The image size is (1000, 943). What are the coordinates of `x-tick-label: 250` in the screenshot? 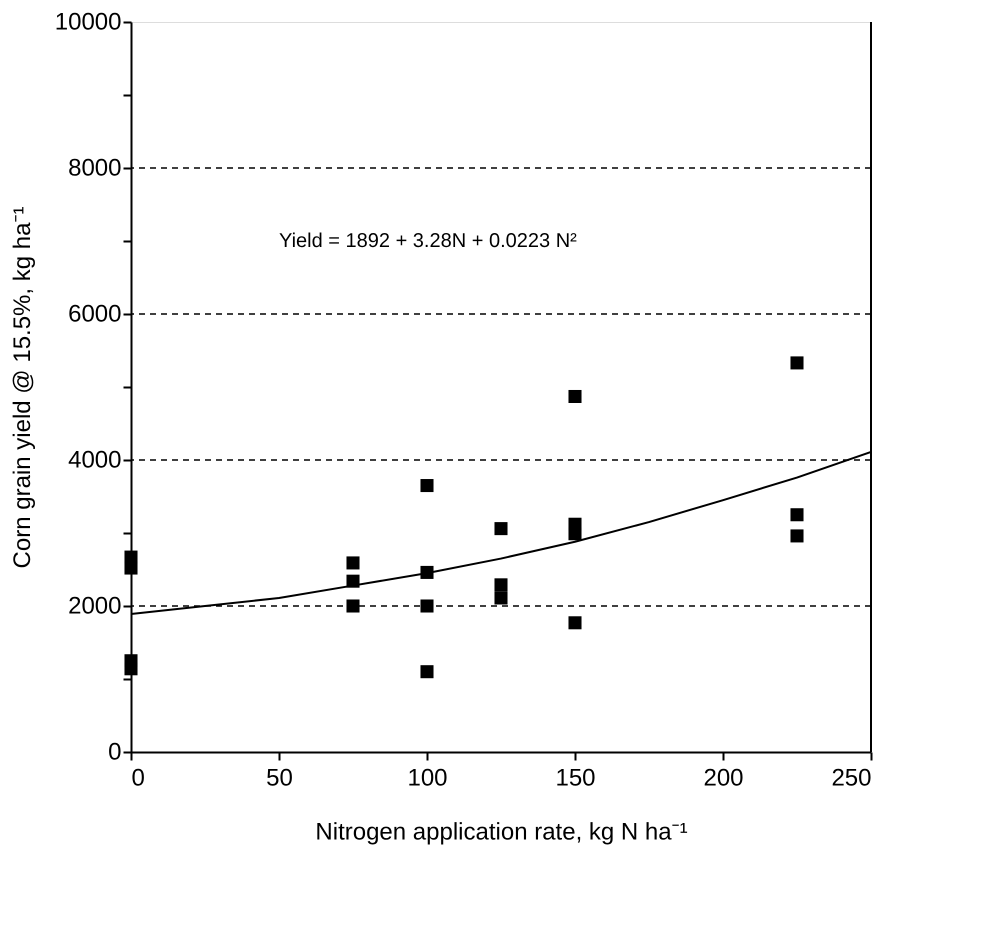 It's located at (851, 778).